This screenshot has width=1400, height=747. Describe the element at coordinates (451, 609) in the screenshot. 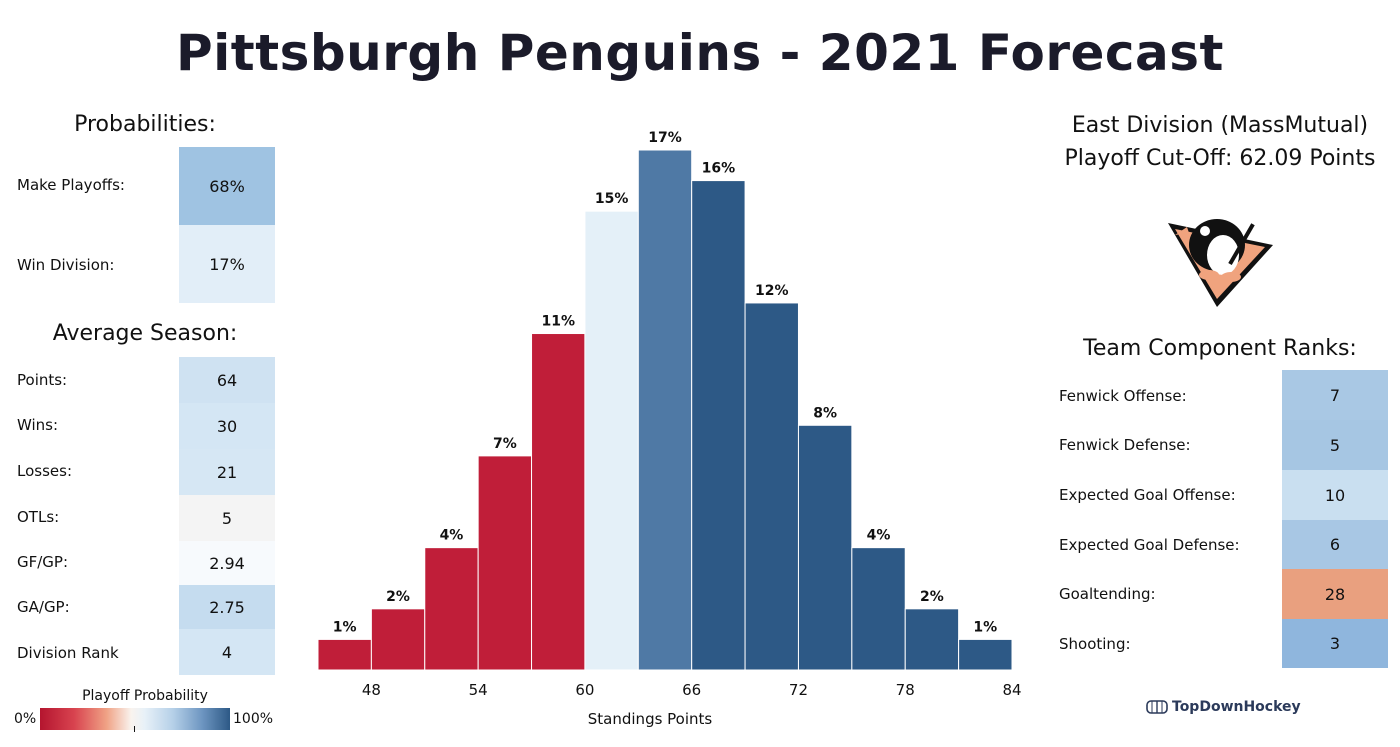

I see `bar-52.5` at that location.